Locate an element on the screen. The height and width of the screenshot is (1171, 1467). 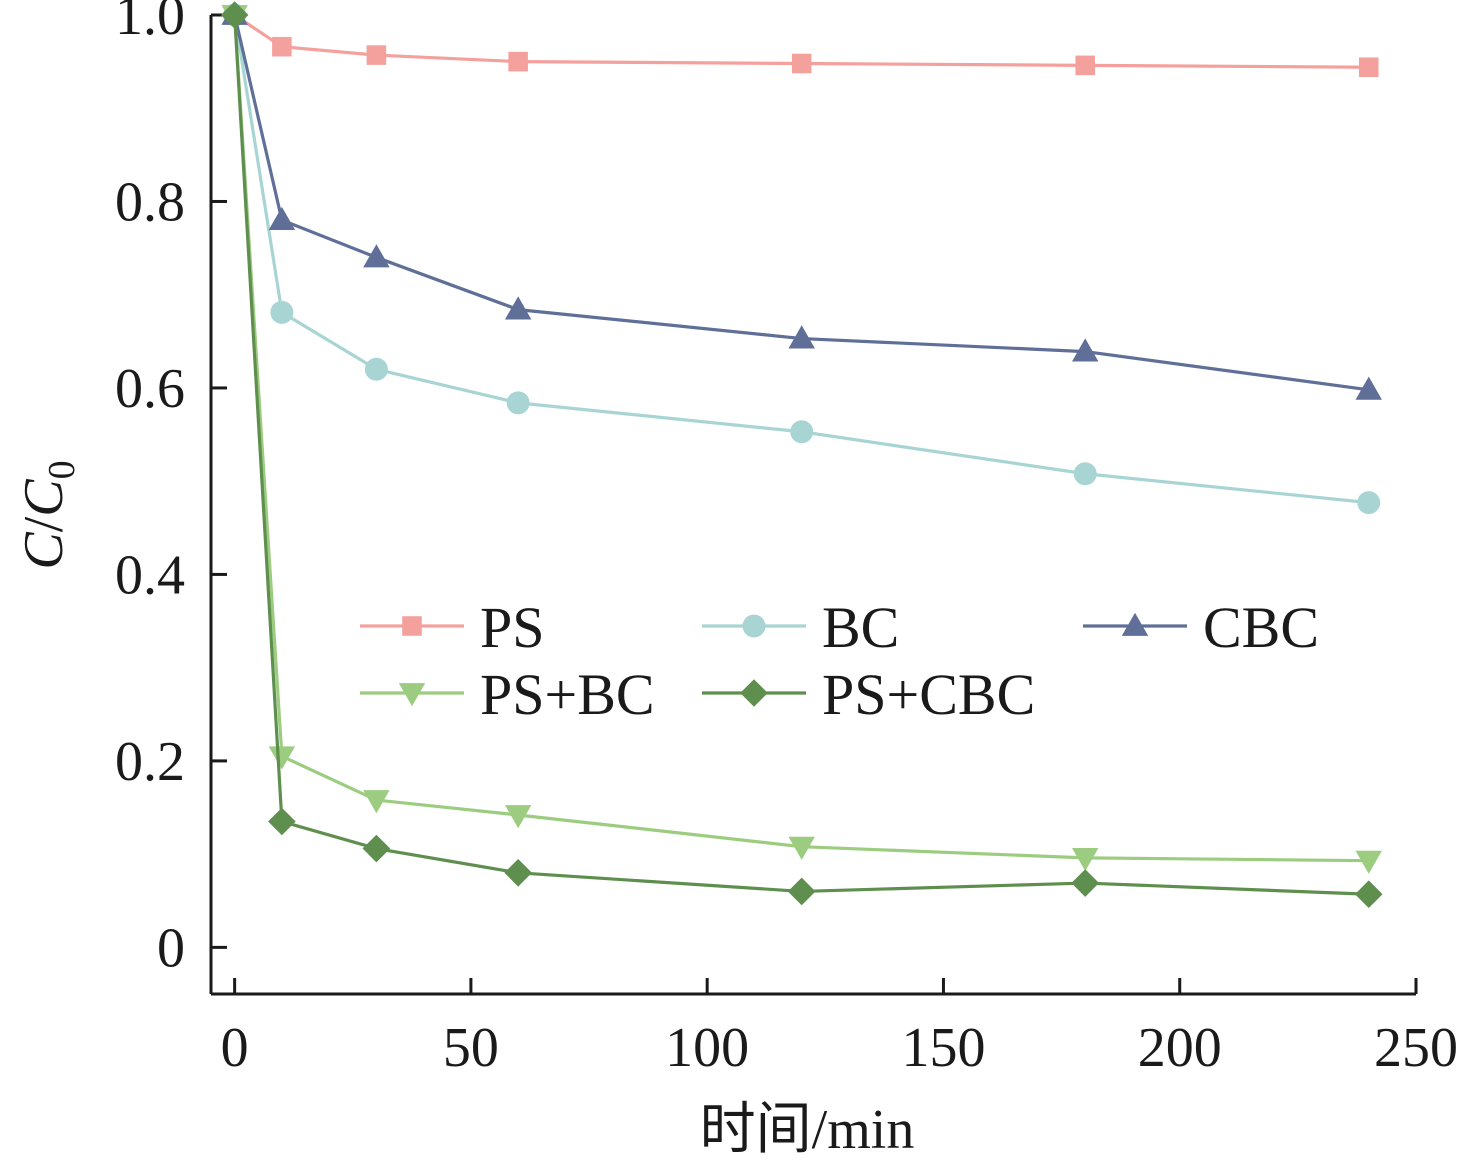
legend-item: PS is located at coordinates (452, 627).